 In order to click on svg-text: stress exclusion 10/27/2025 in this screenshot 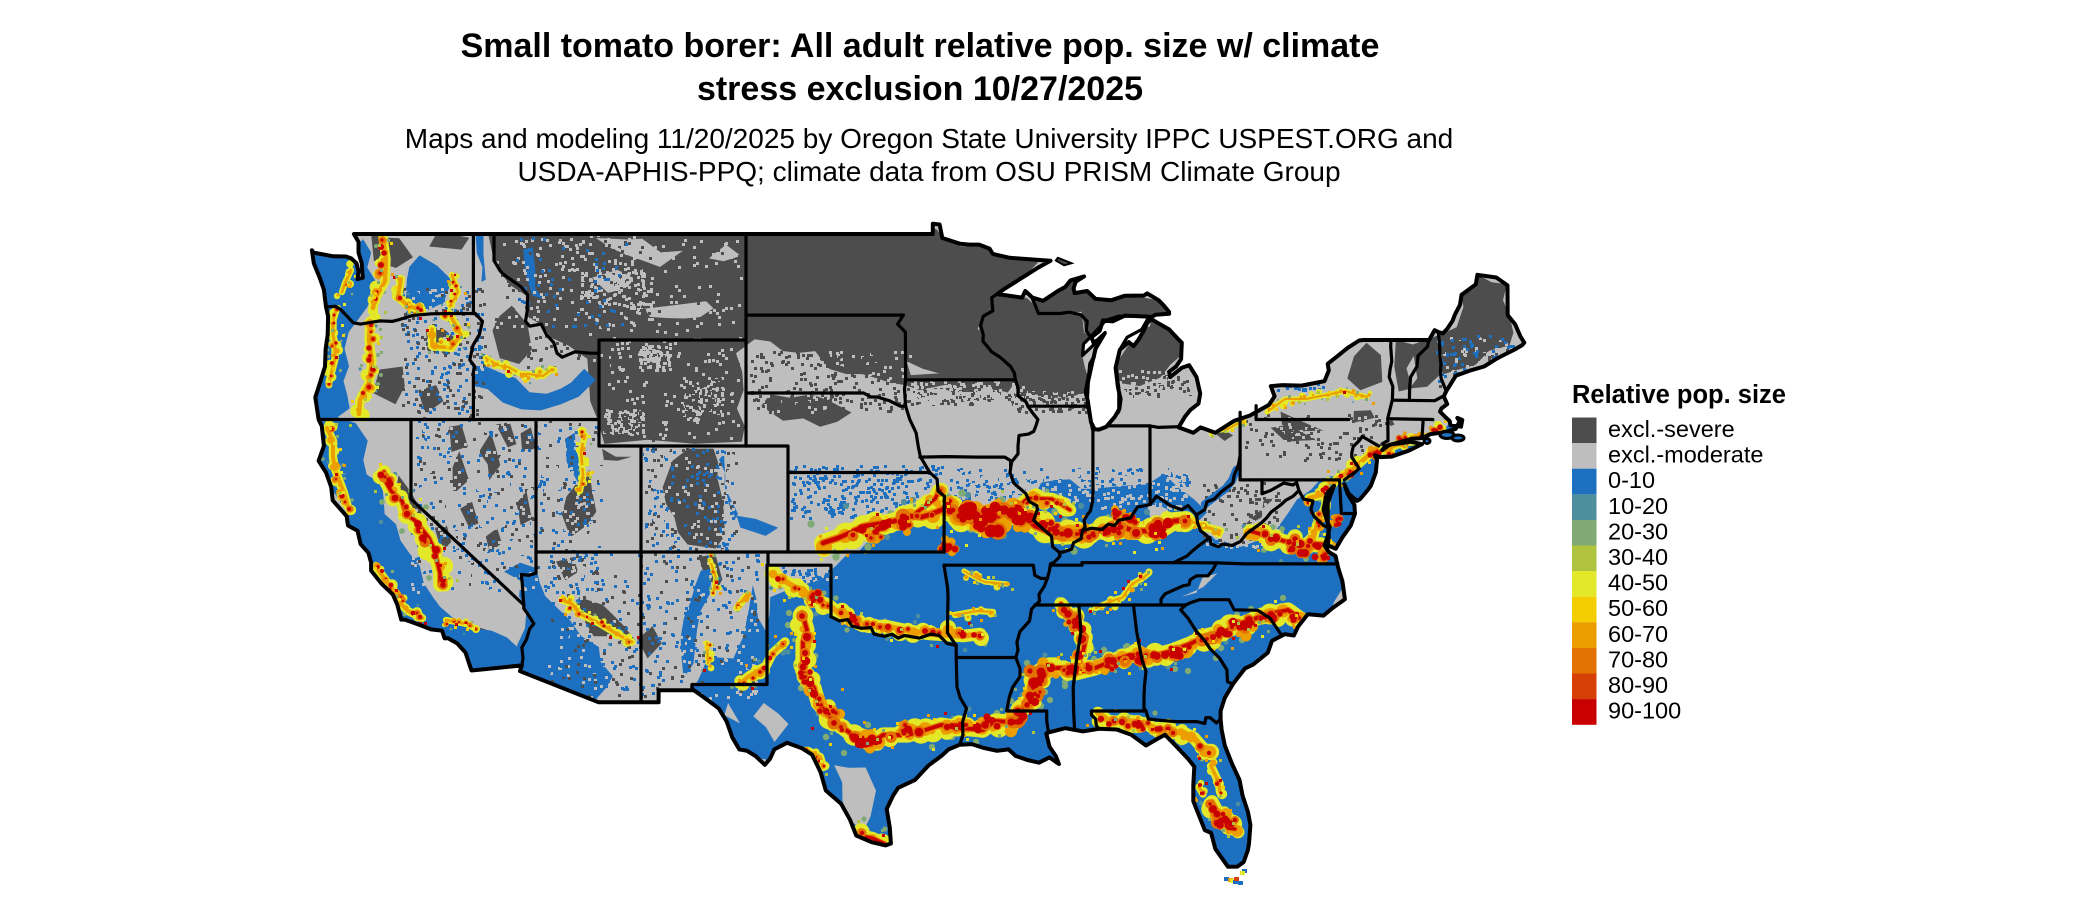, I will do `click(920, 89)`.